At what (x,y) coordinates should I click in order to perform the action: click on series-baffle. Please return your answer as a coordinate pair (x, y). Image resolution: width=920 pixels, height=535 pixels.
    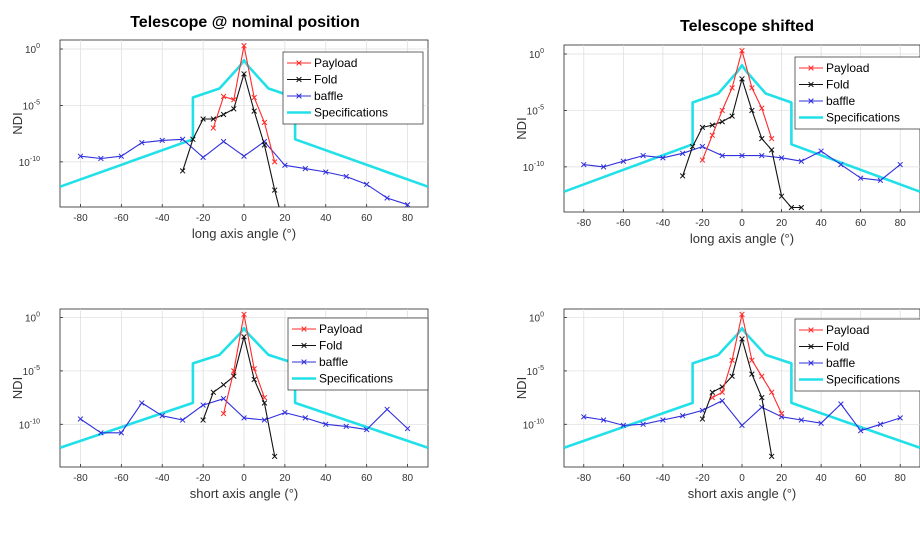
    Looking at the image, I should click on (244, 415).